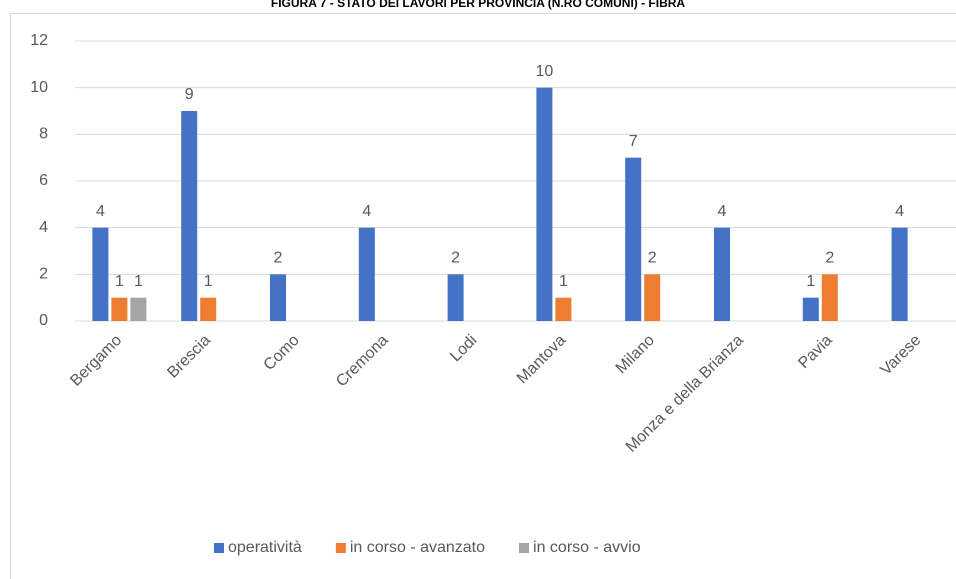 The width and height of the screenshot is (956, 579). I want to click on legend-label: operatività, so click(265, 547).